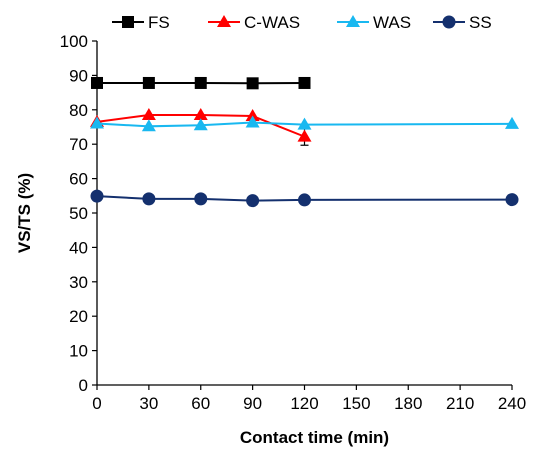 This screenshot has height=451, width=539. I want to click on legend-label: C-WAS, so click(272, 22).